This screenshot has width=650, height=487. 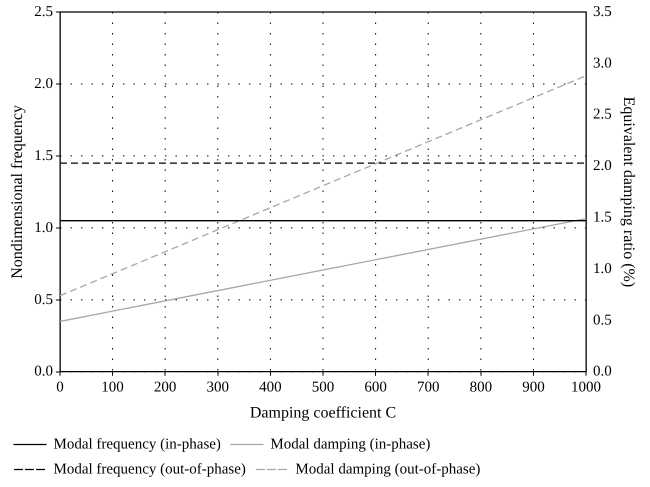 What do you see at coordinates (270, 388) in the screenshot?
I see `x-tick-label: 400` at bounding box center [270, 388].